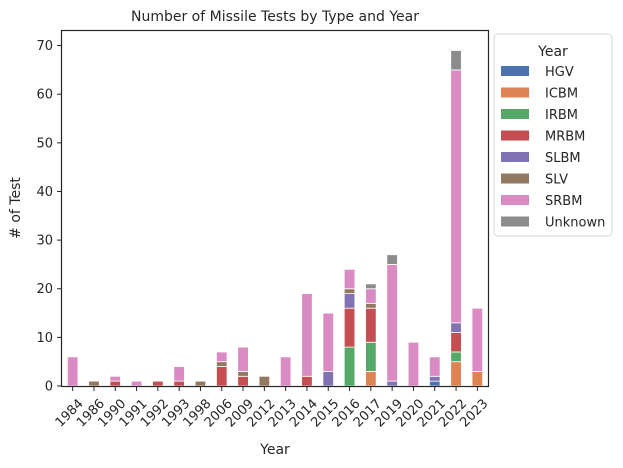  I want to click on bar-segment-2016-mrbm, so click(349, 327).